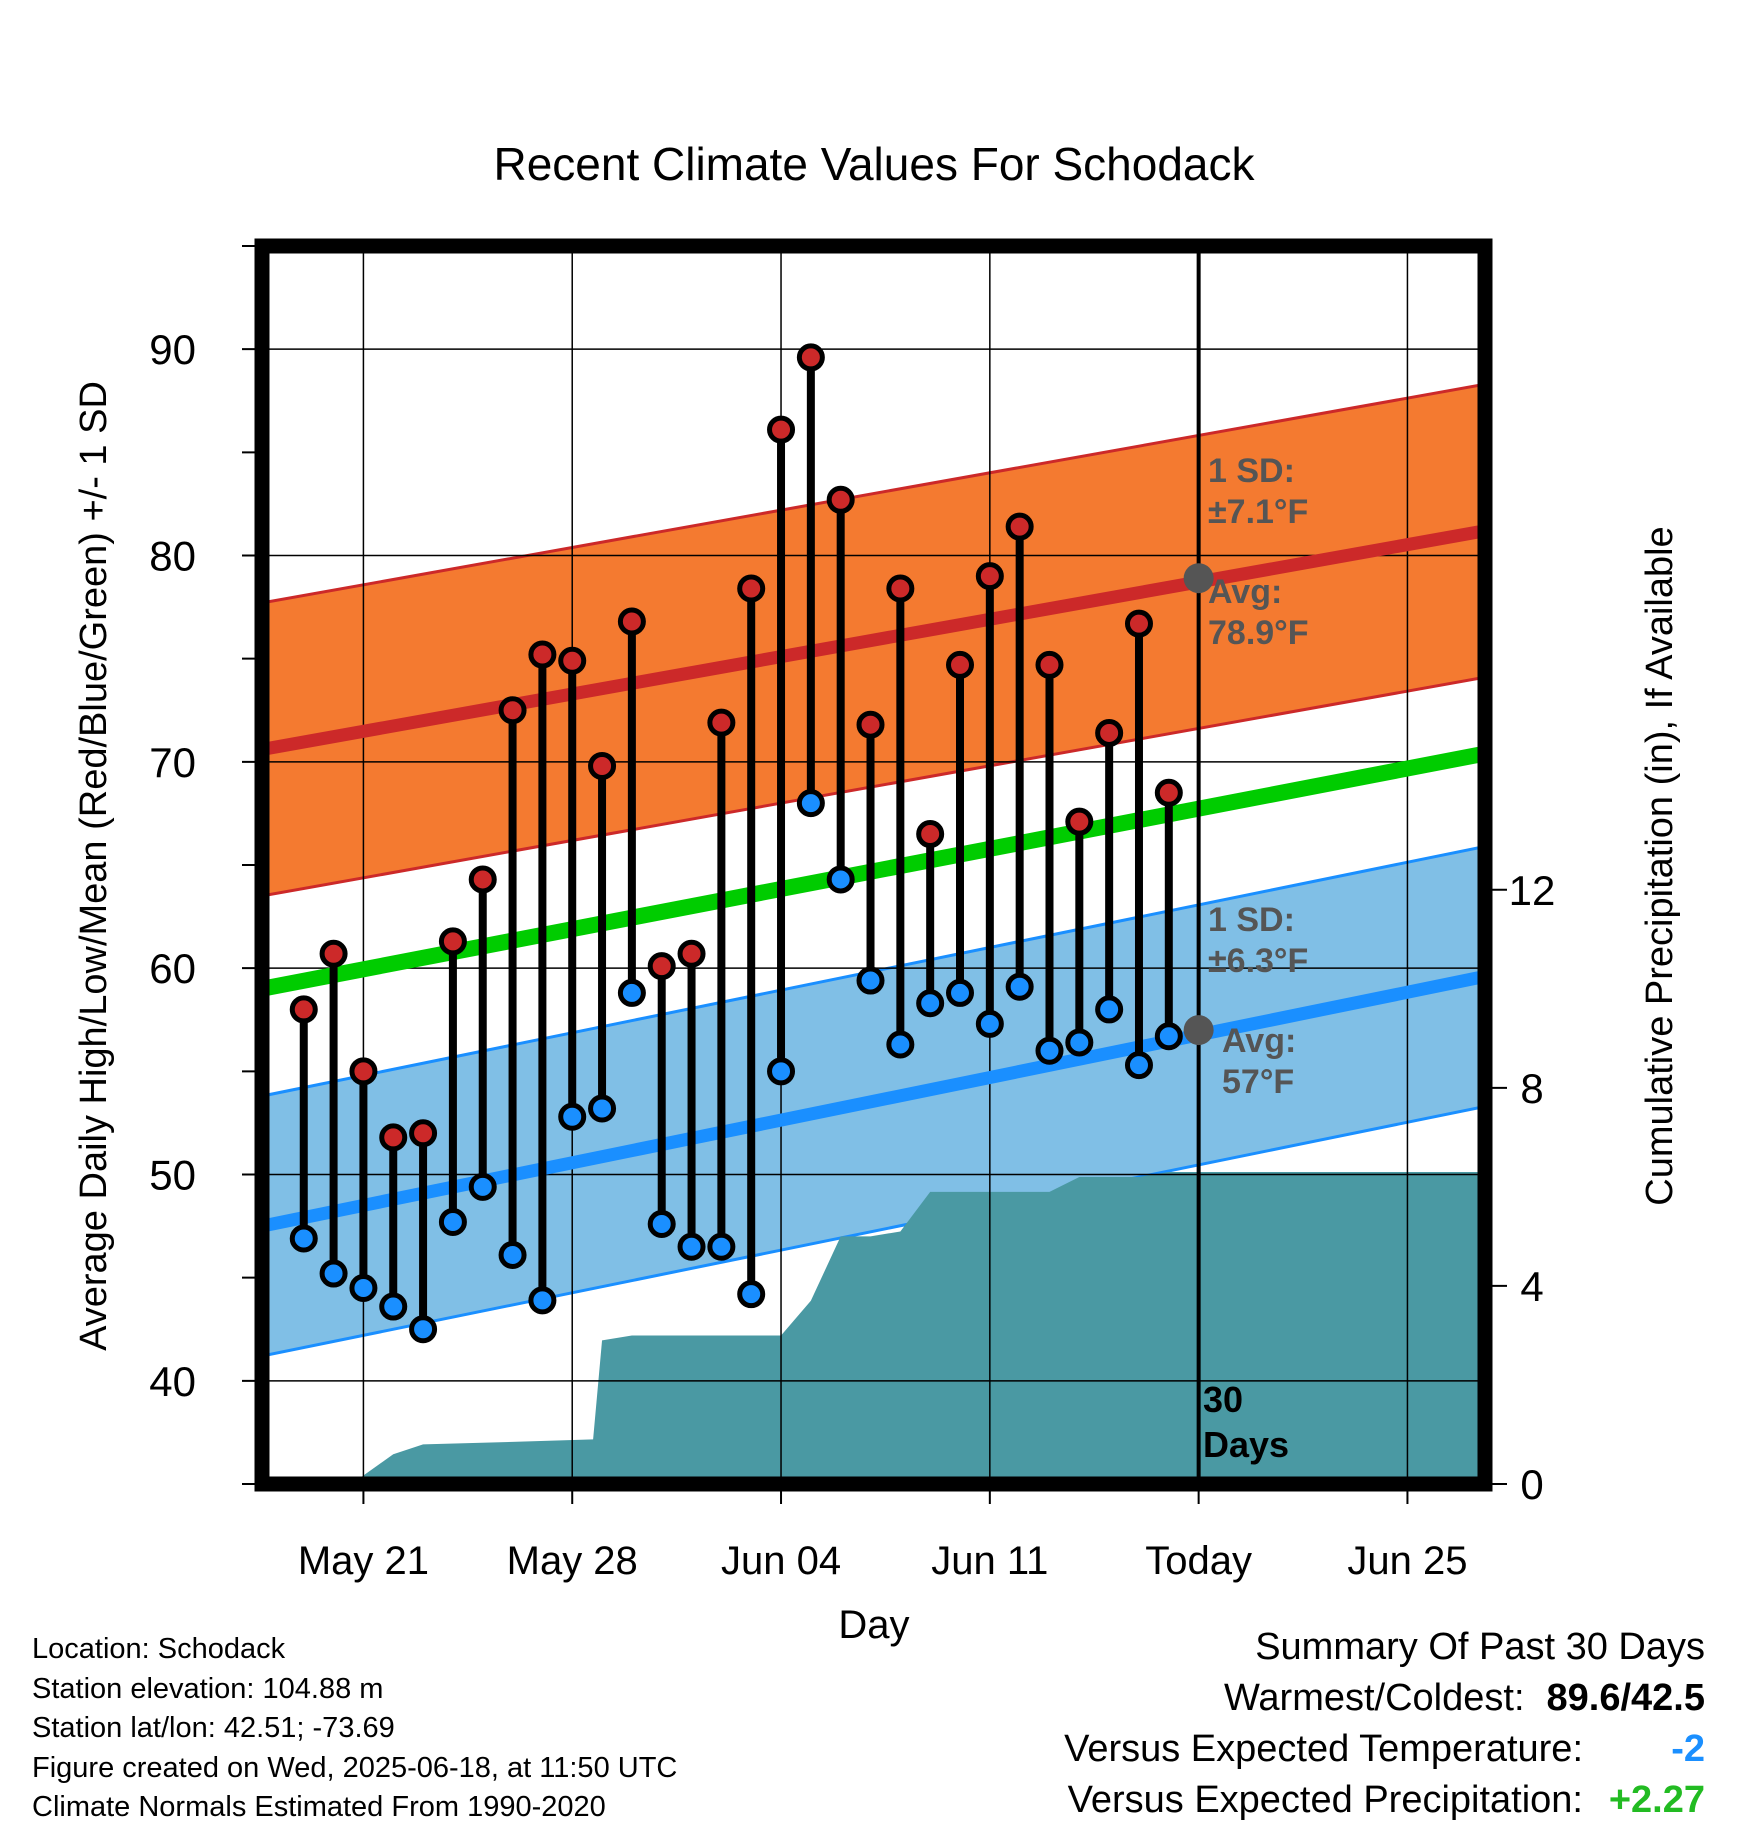 This screenshot has height=1828, width=1748. I want to click on y-left-tick-label: 80, so click(172, 556).